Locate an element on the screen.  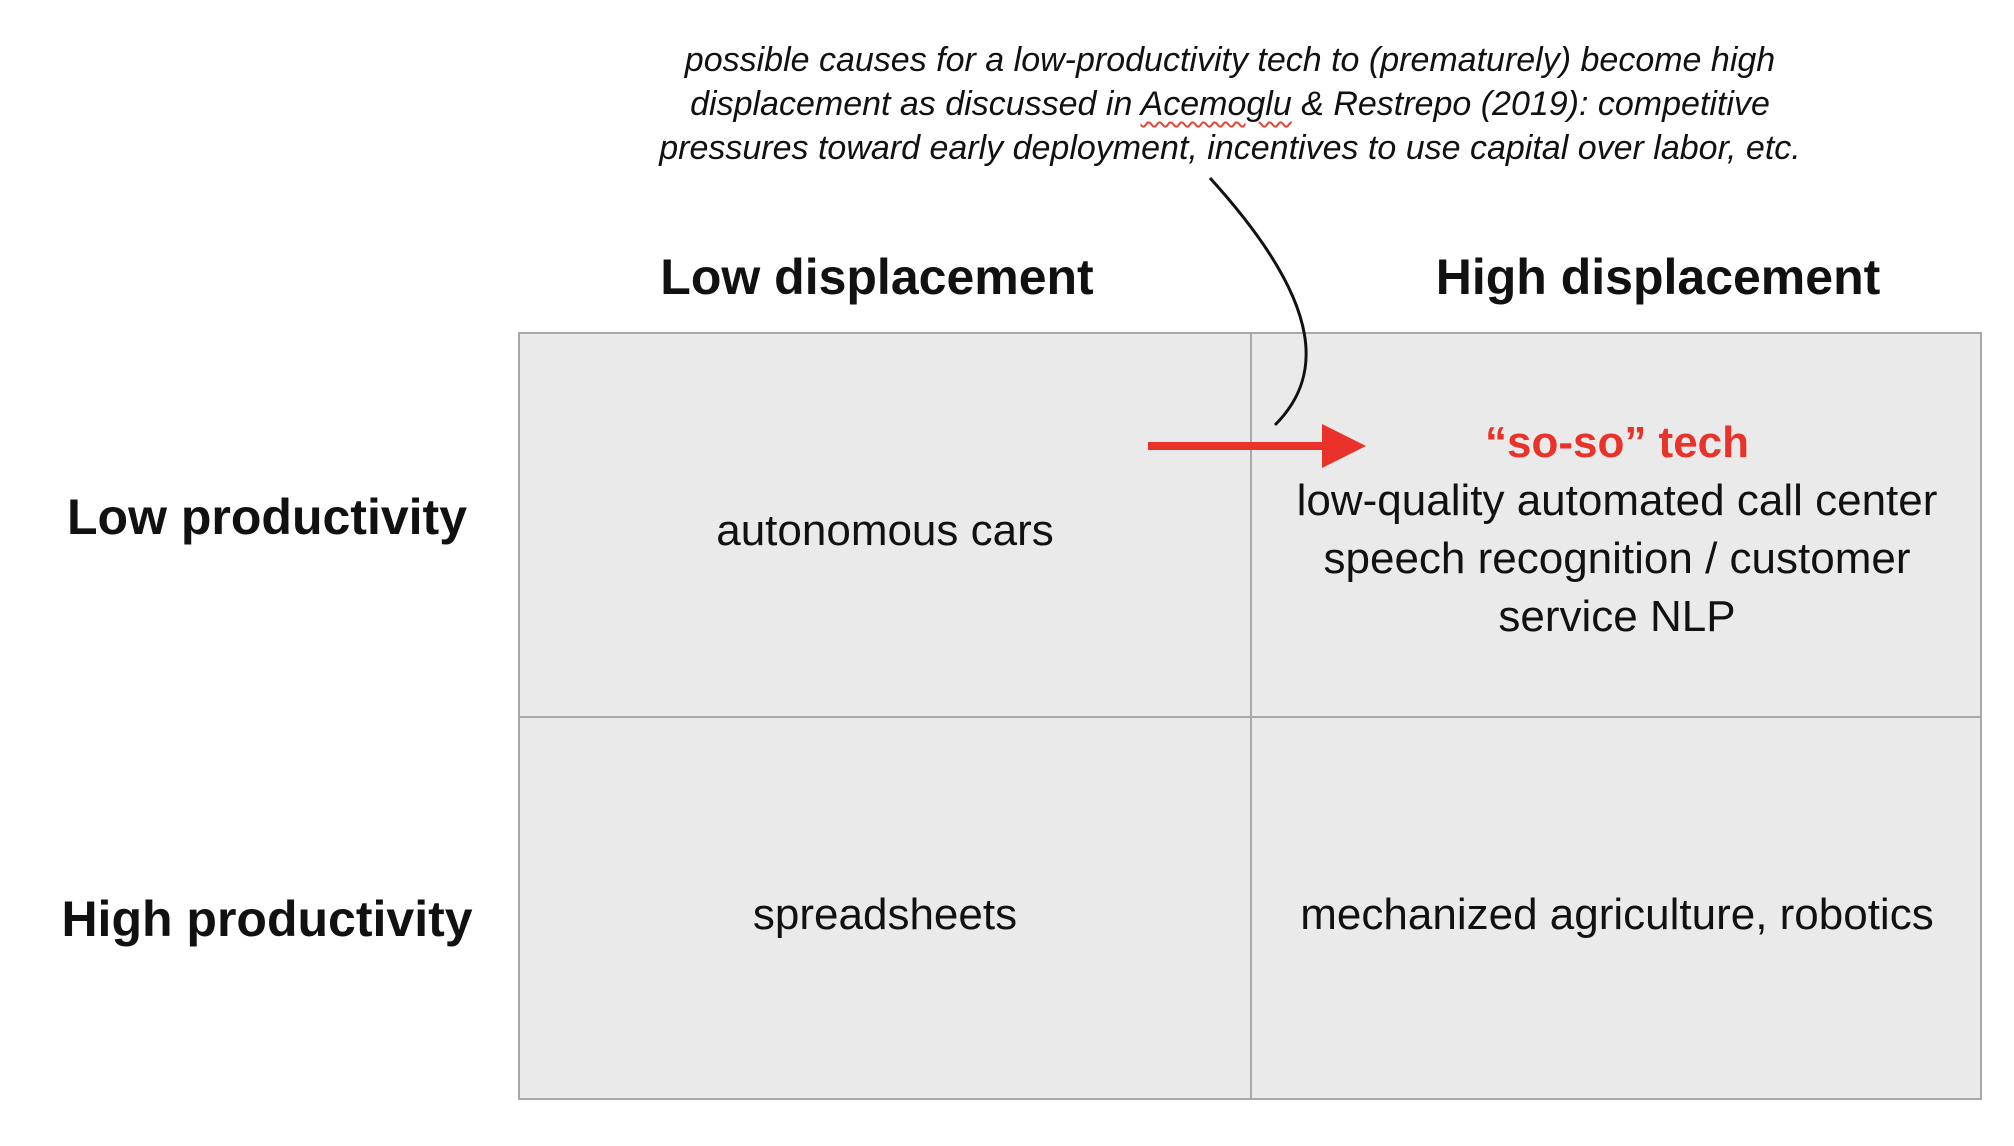
annotation-line-2-pre: displacement as discussed in is located at coordinates (915, 104).